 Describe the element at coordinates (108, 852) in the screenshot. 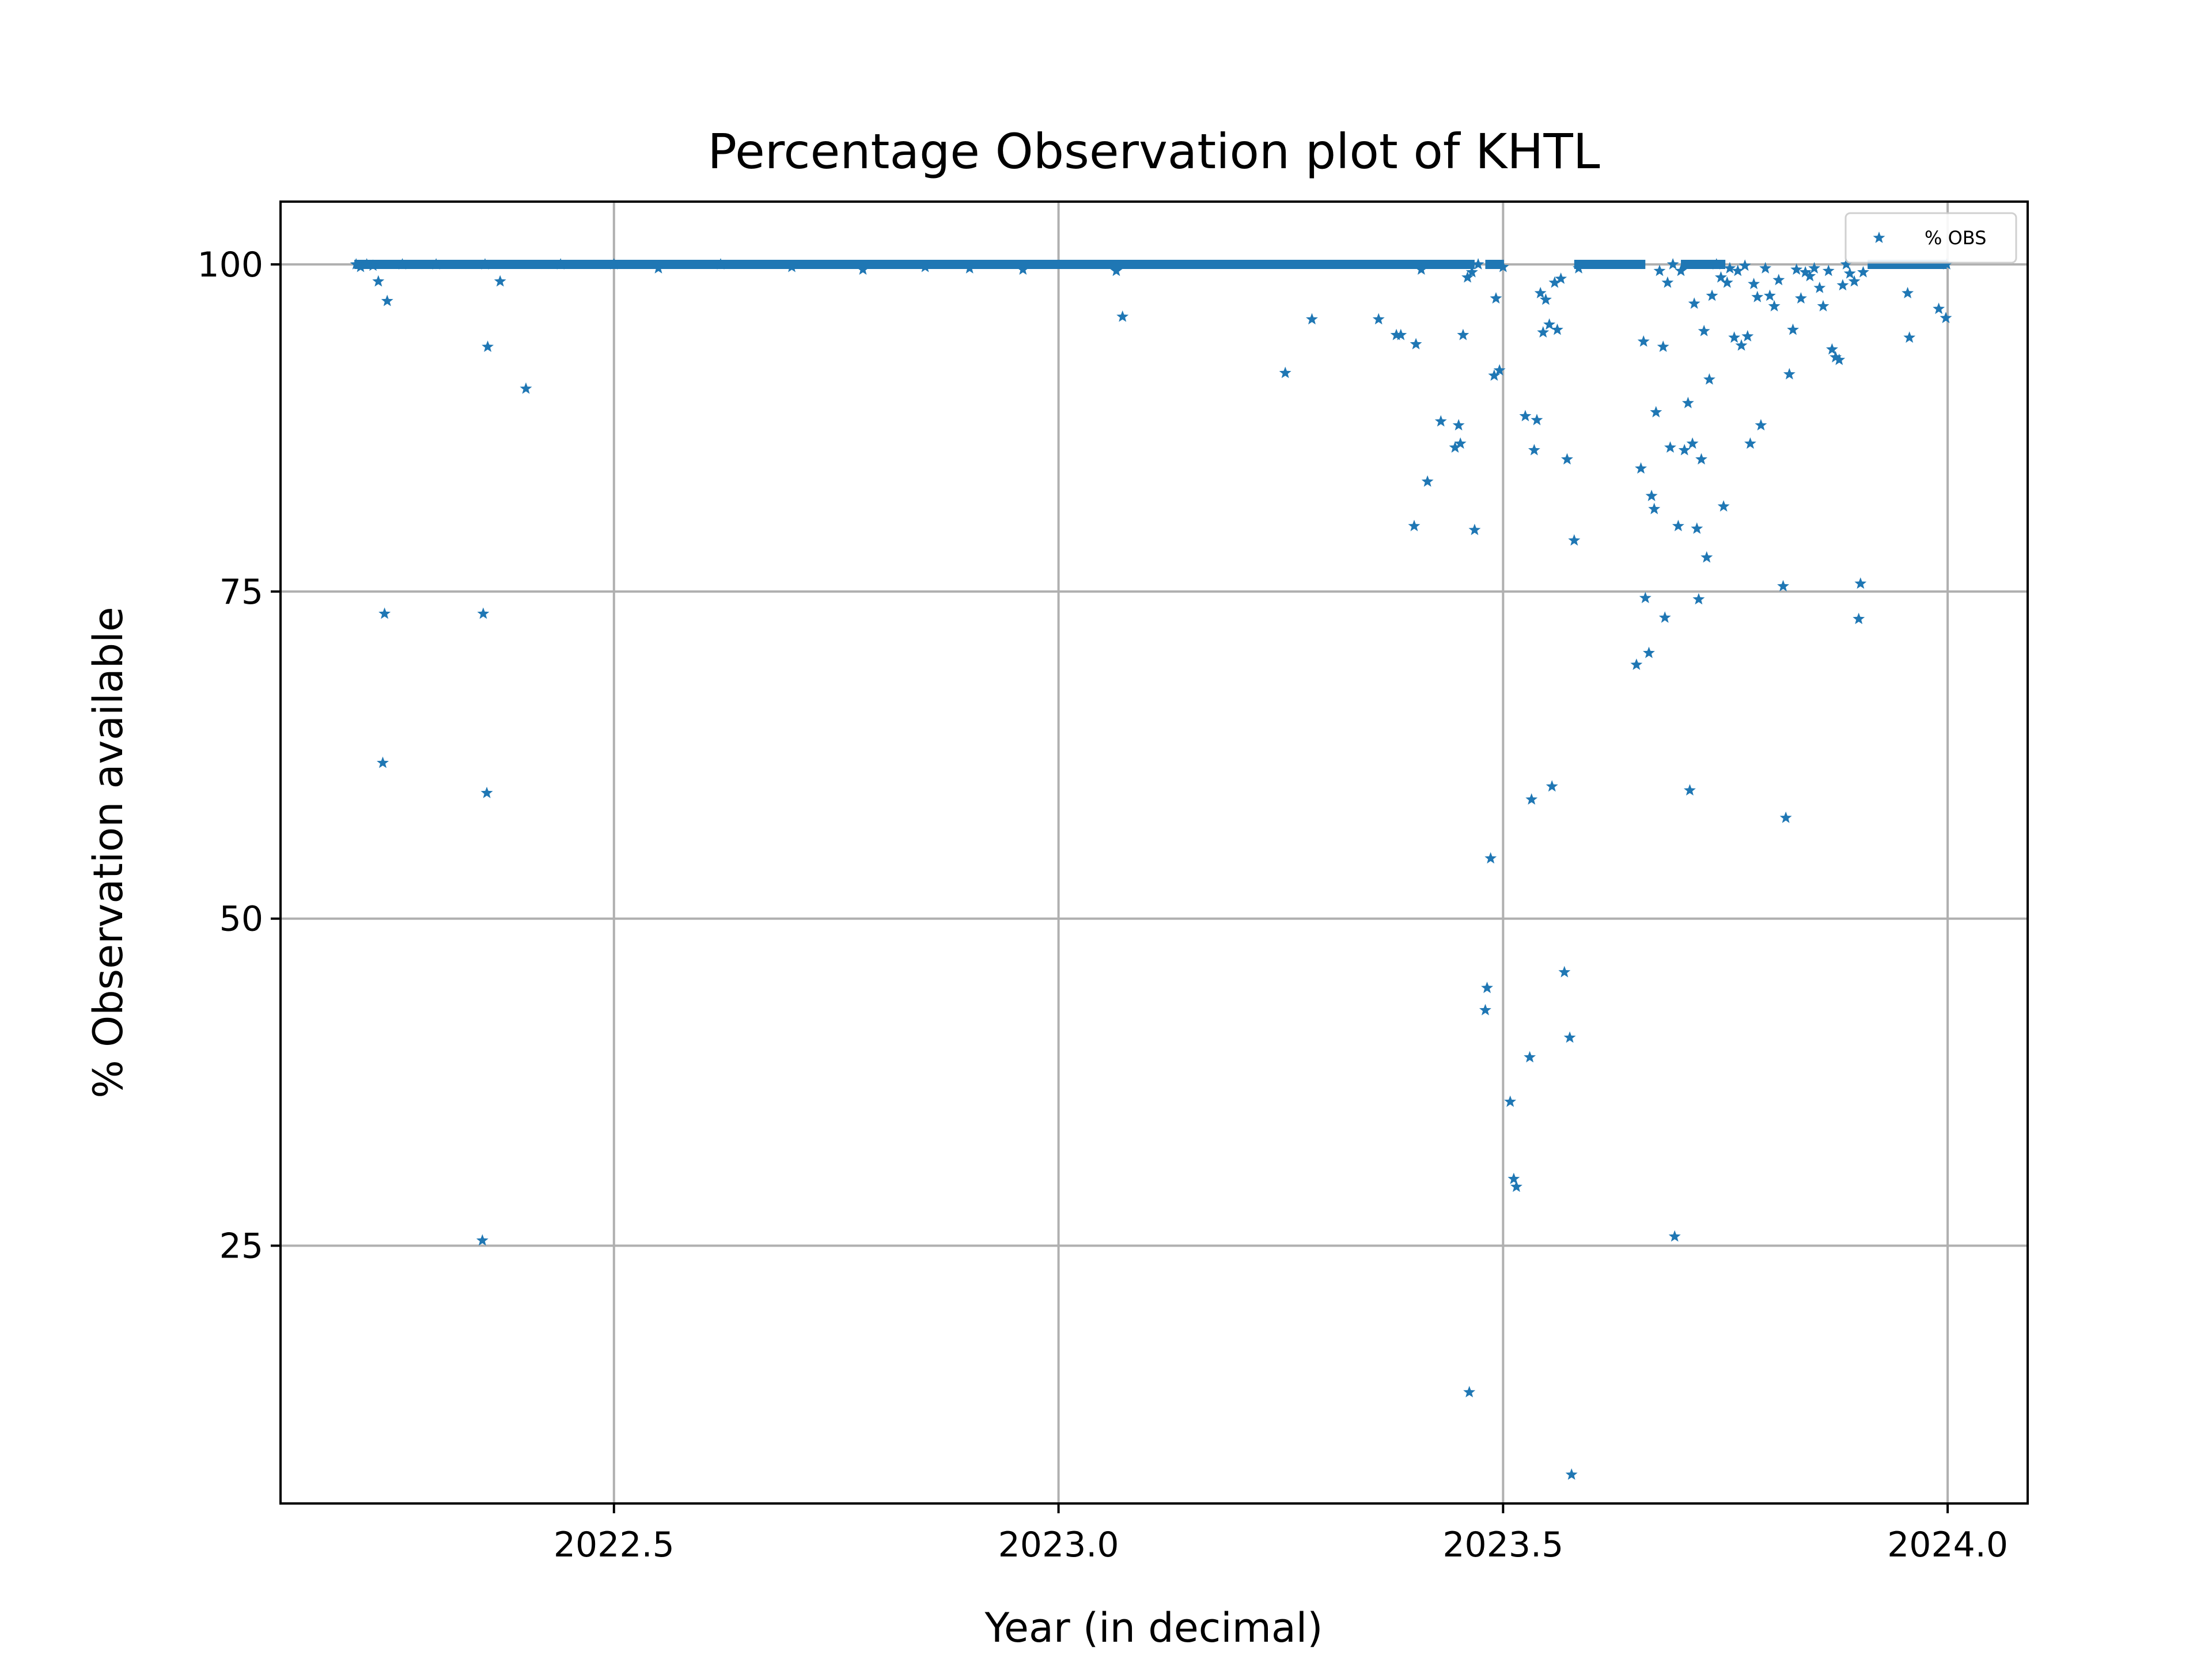

I see `y-axis-label: % Observation available` at that location.